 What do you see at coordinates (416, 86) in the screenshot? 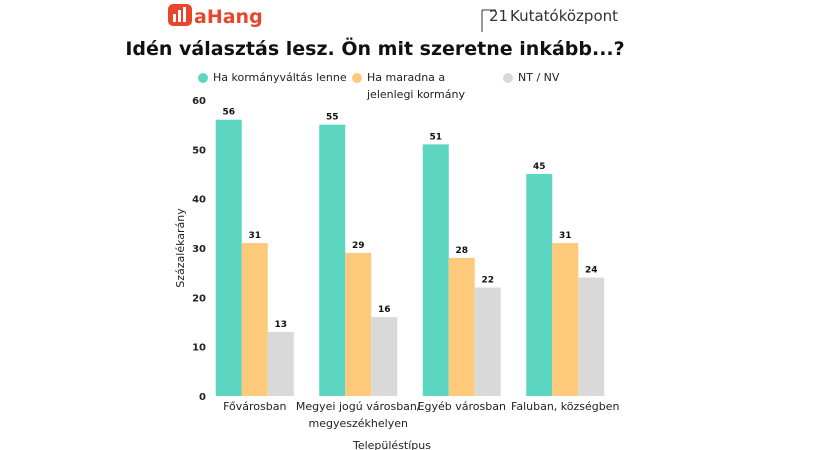
I see `legend-label: Ha maradna a jelenlegi kormány` at bounding box center [416, 86].